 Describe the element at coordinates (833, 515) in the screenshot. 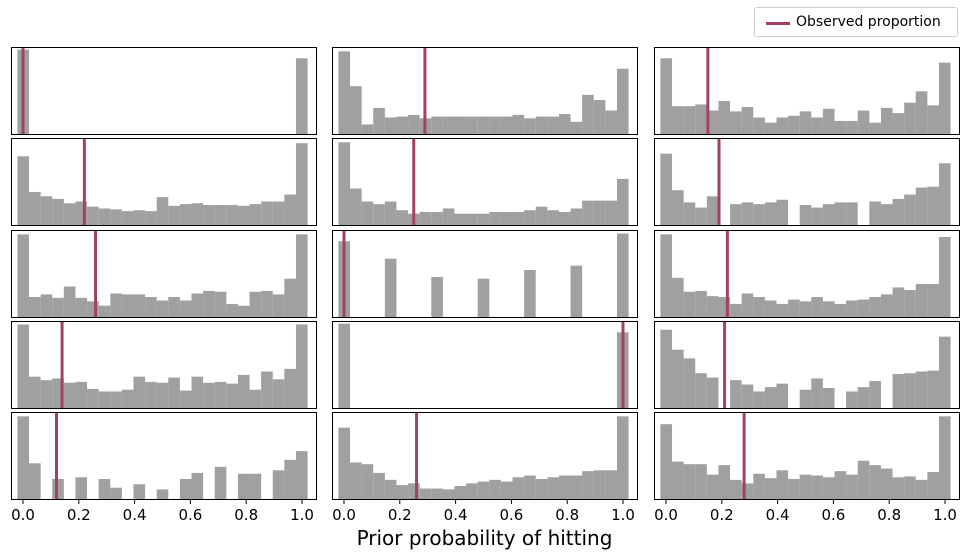

I see `x-tick-label: 0.6` at that location.